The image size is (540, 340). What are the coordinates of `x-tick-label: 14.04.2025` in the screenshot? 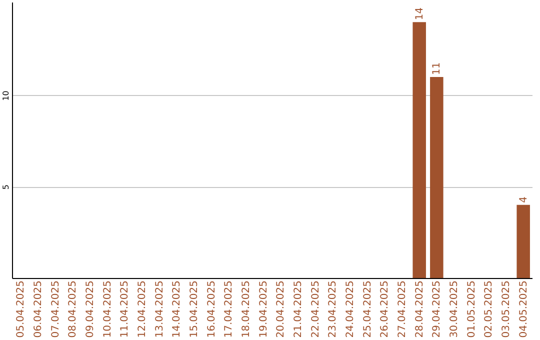 It's located at (177, 309).